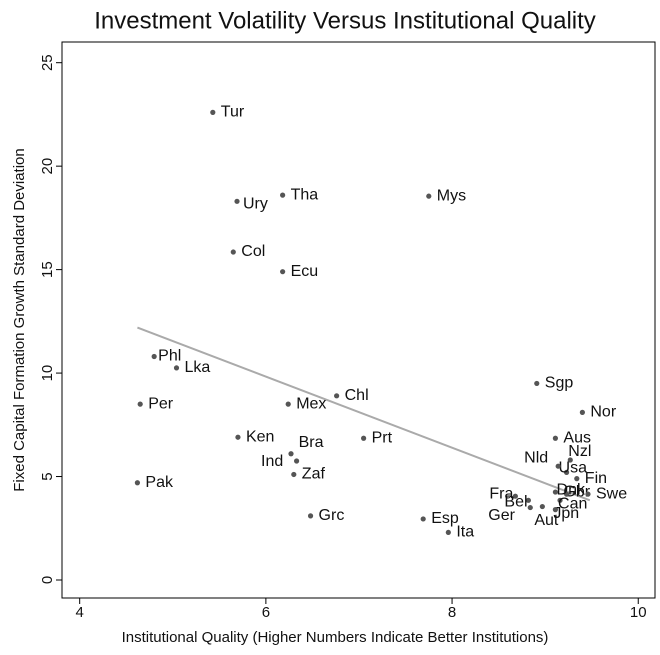  Describe the element at coordinates (577, 437) in the screenshot. I see `point-label: Aus` at that location.